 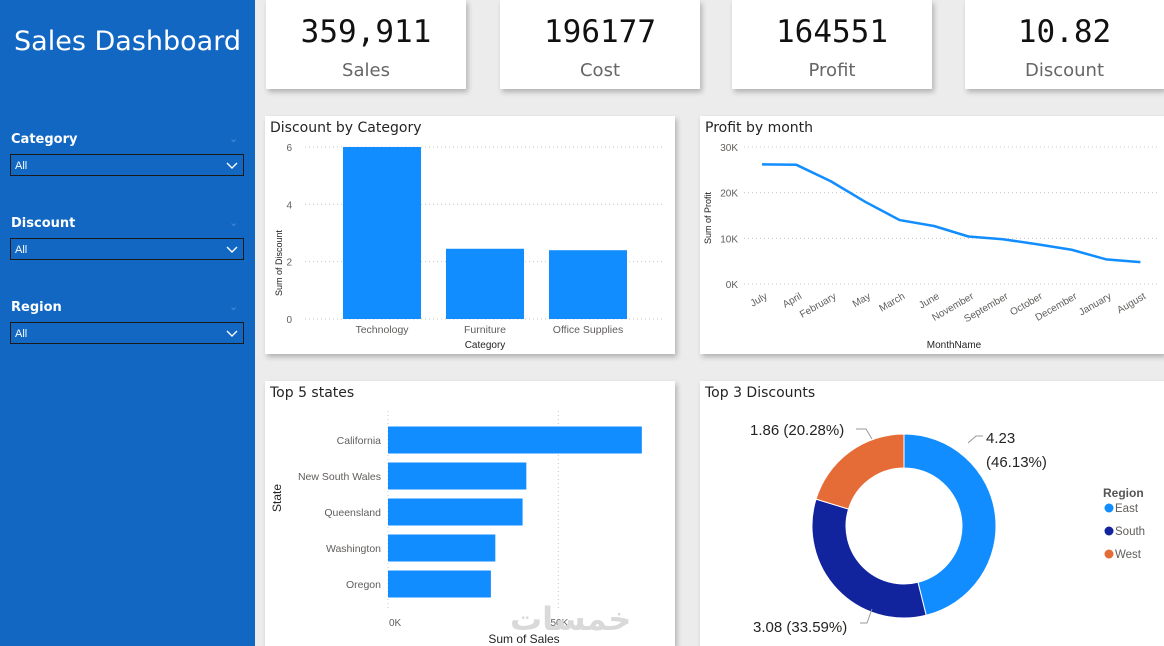 What do you see at coordinates (893, 302) in the screenshot?
I see `x-tick-label: March` at bounding box center [893, 302].